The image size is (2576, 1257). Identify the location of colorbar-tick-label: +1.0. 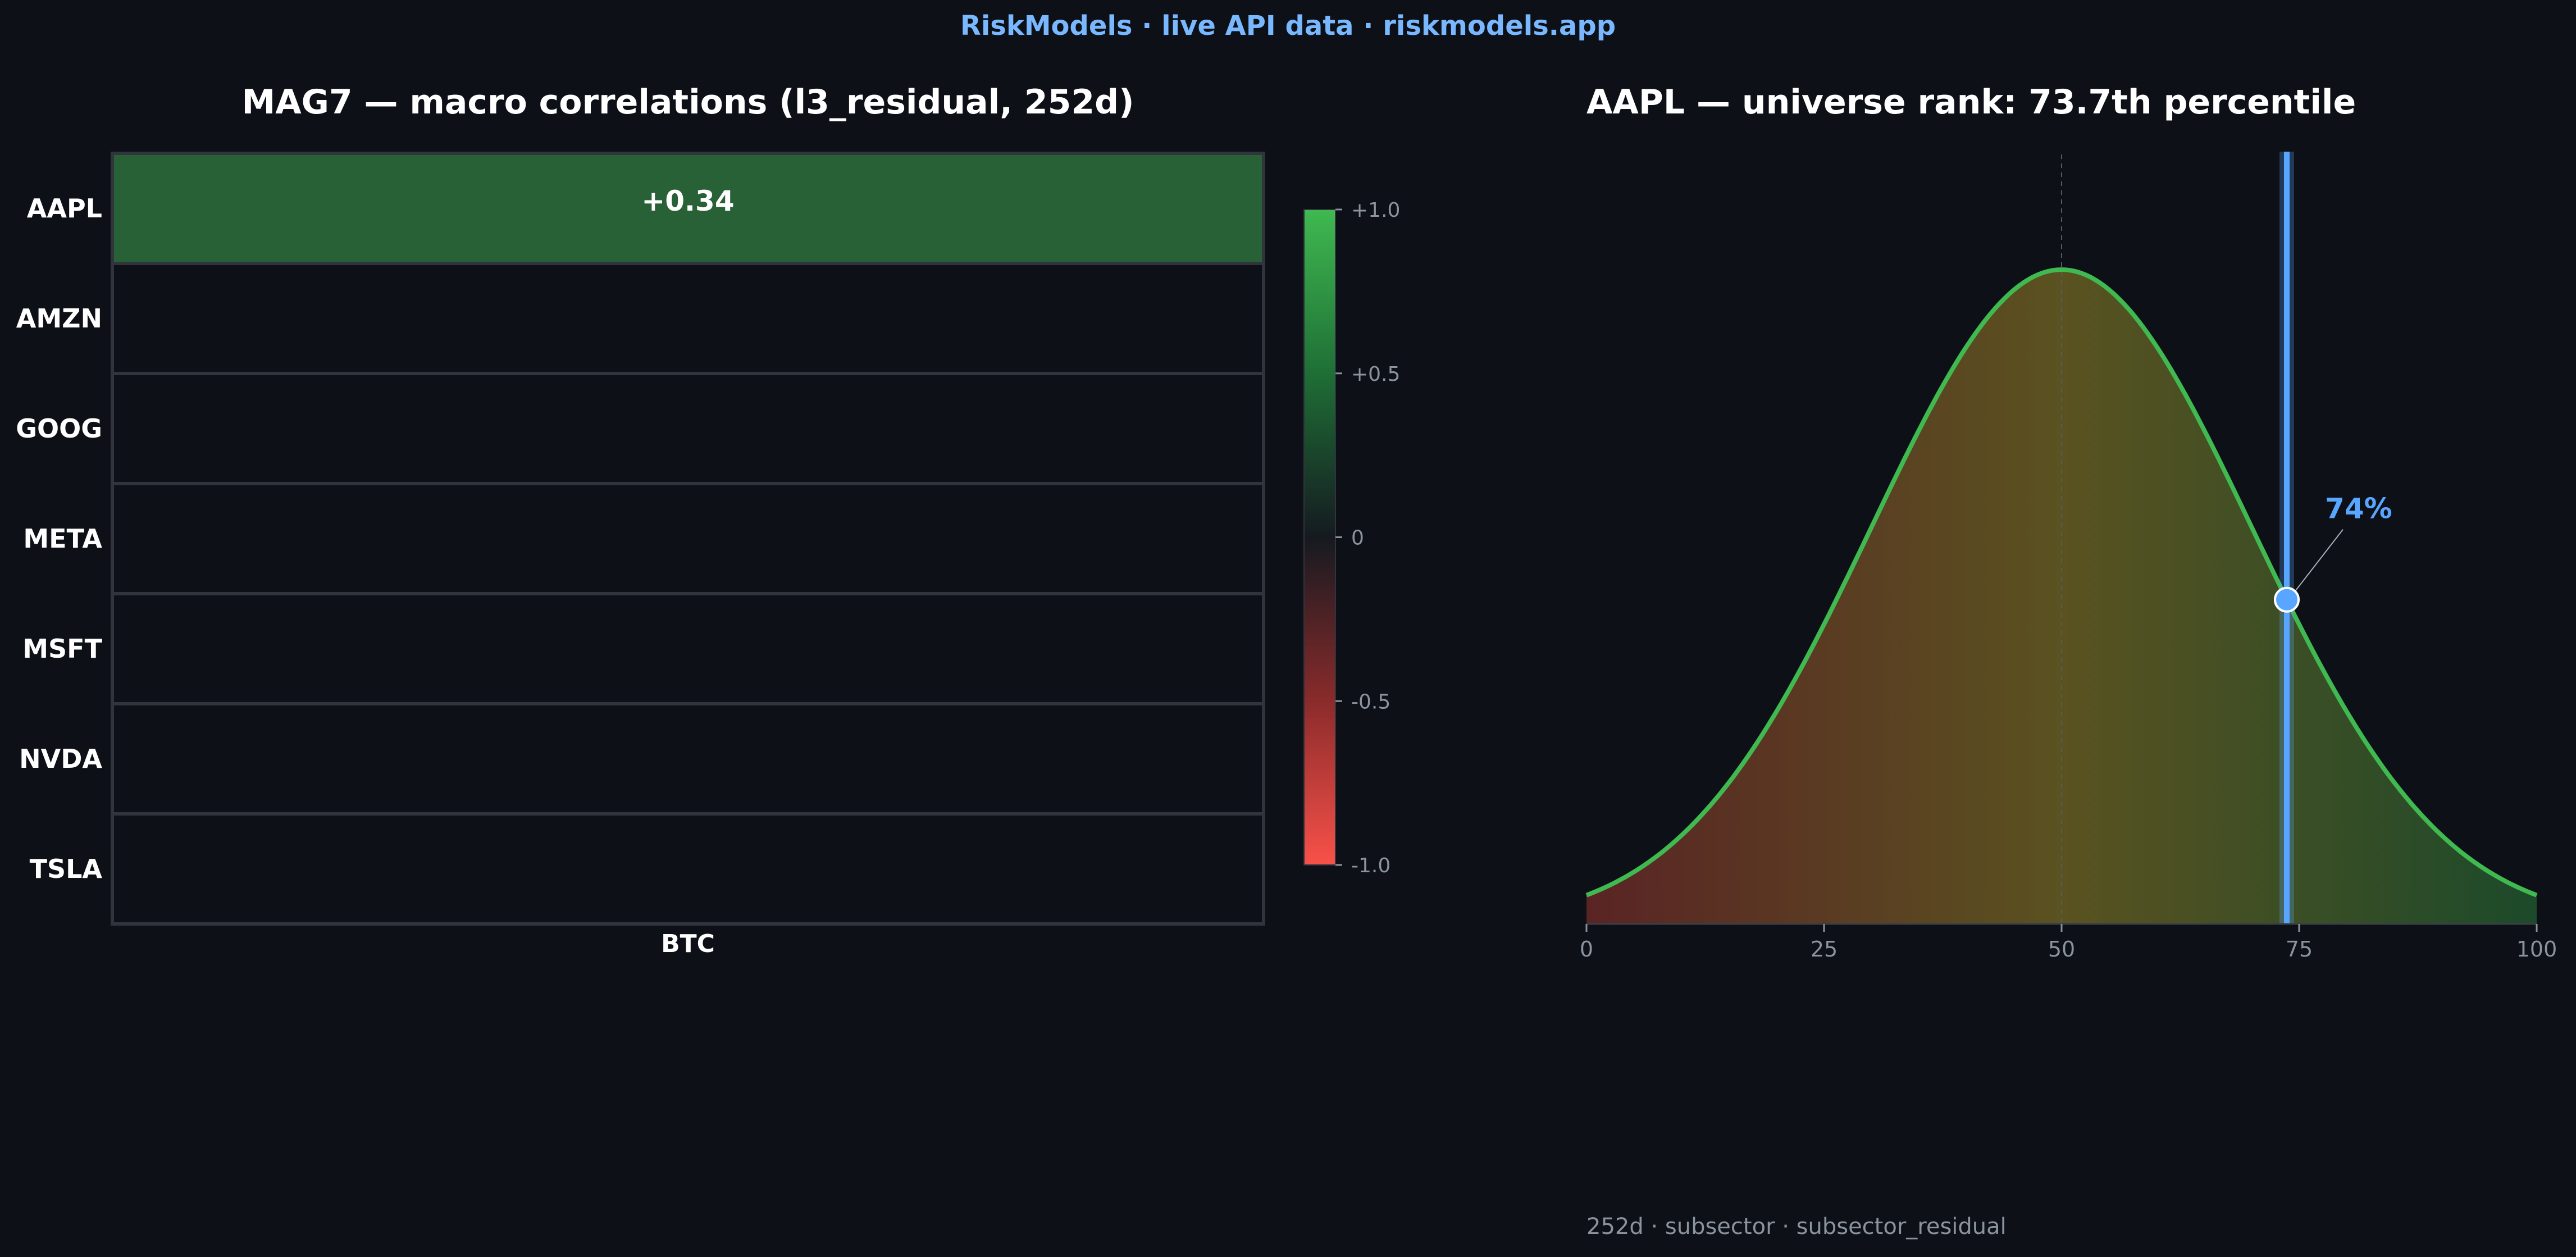
(1375, 211).